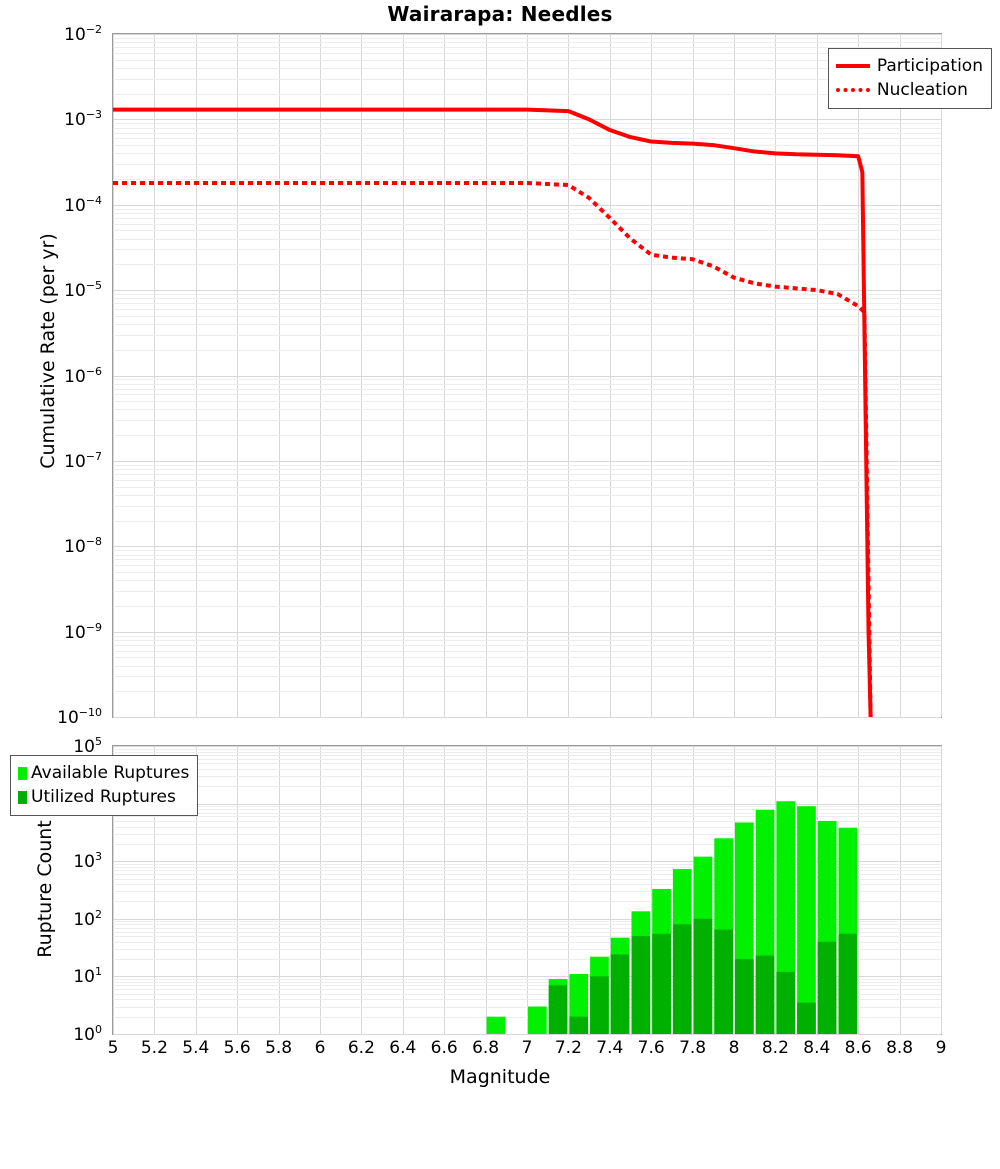 This screenshot has width=1000, height=1169. Describe the element at coordinates (83, 461) in the screenshot. I see `y-tick-label: 10⁻⁷` at that location.